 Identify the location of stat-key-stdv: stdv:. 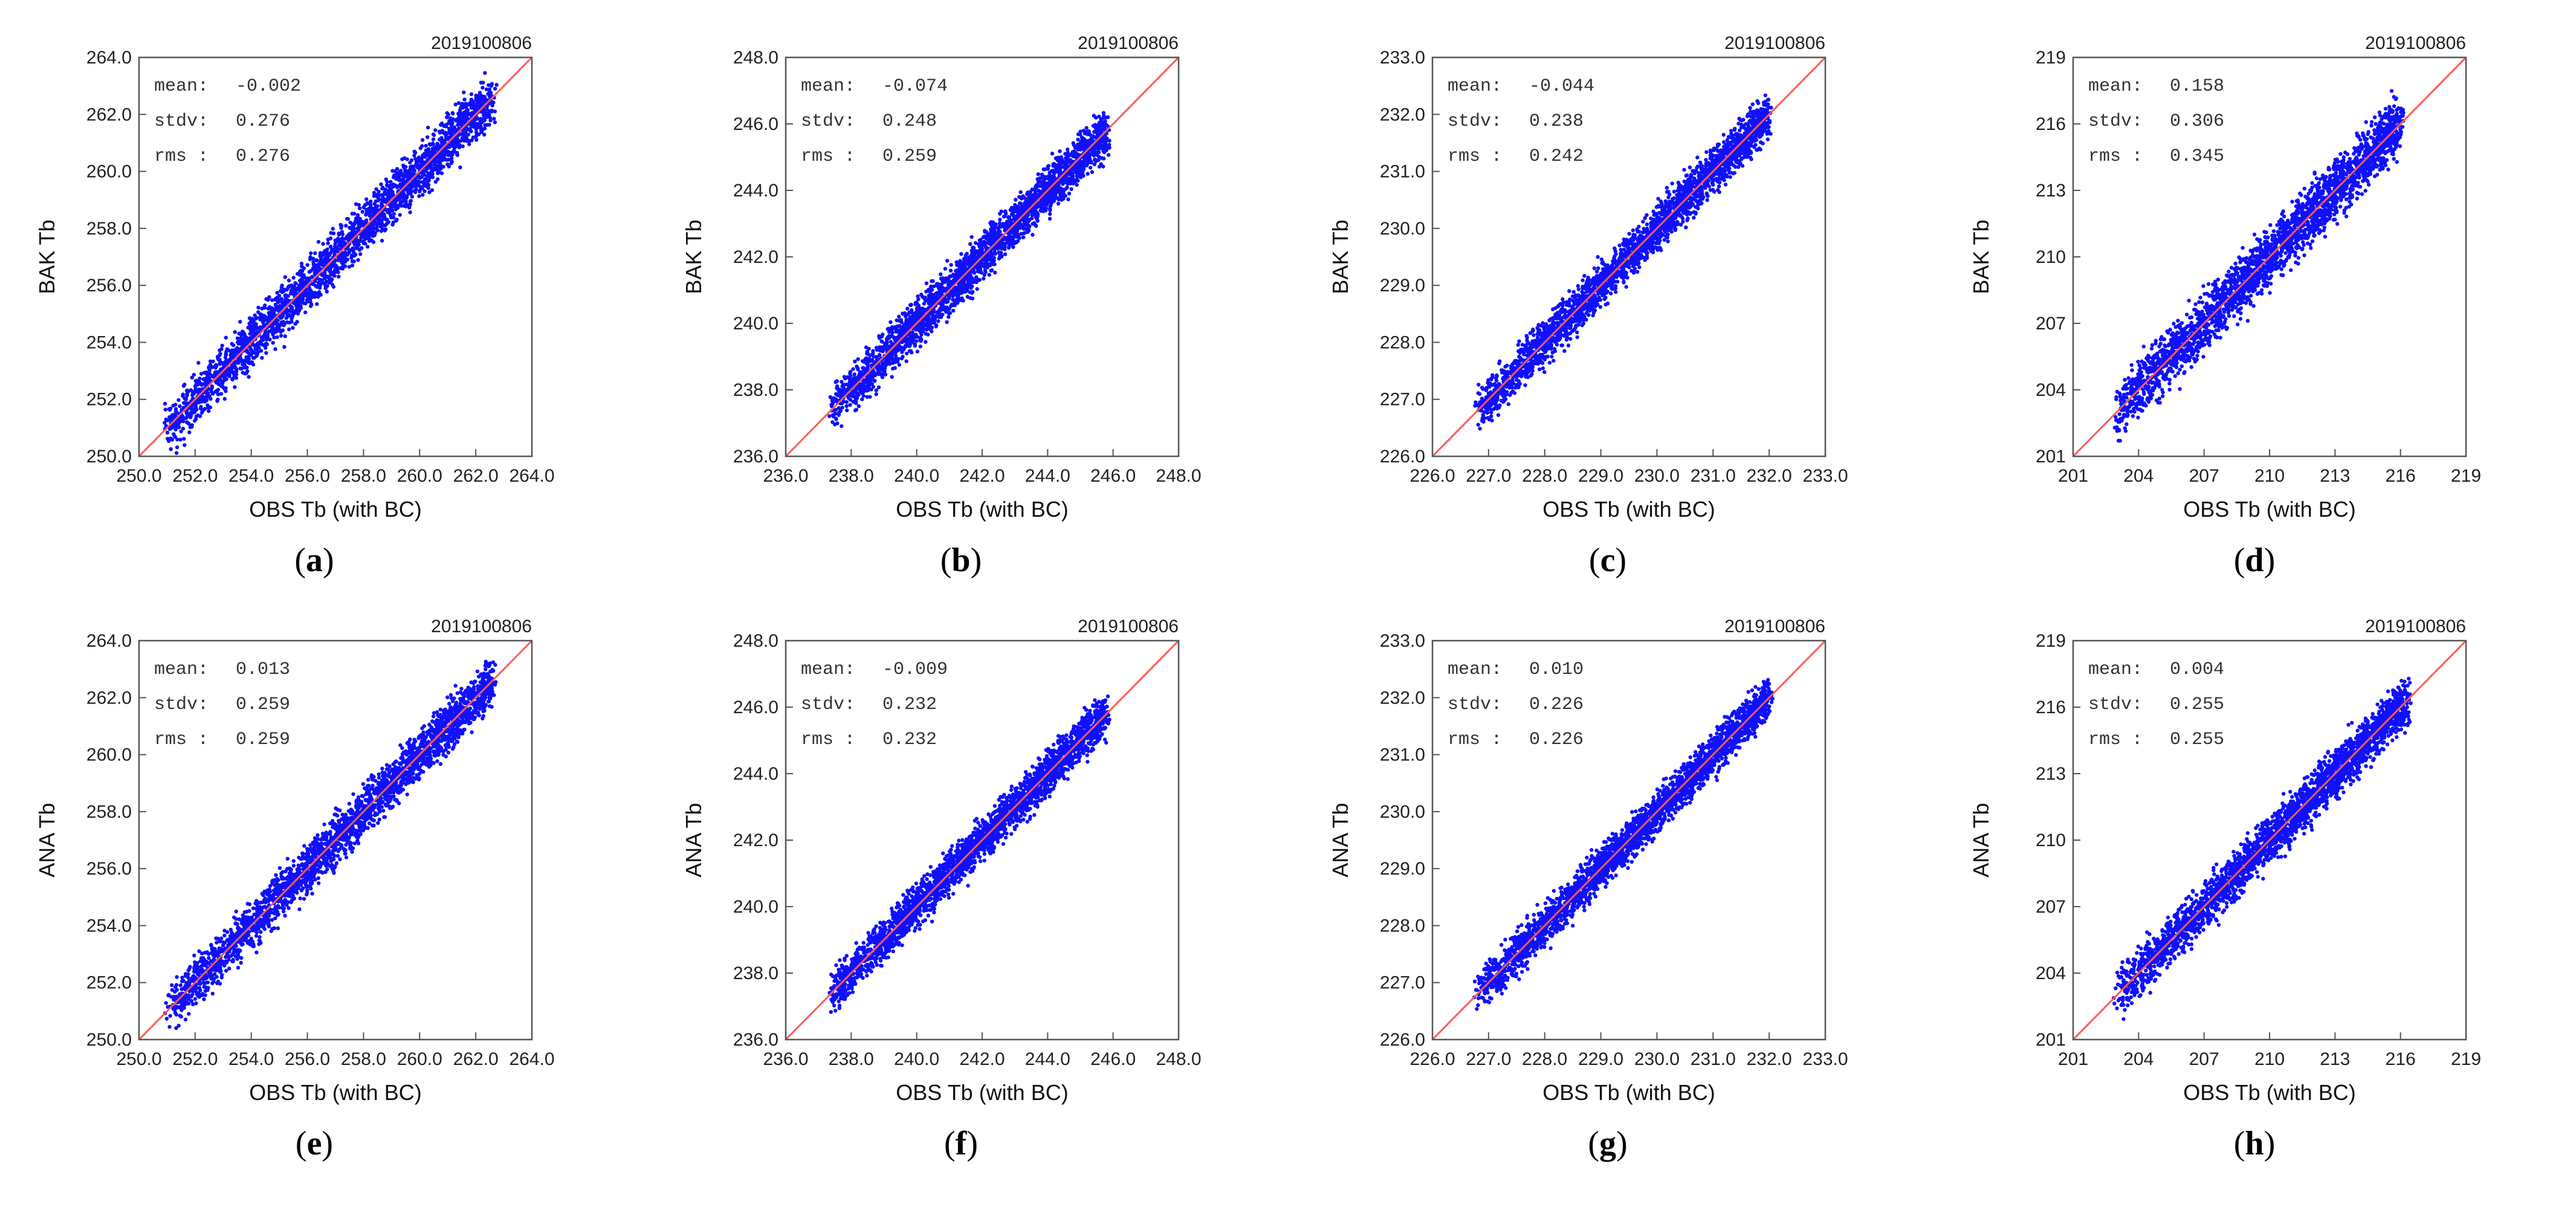
(181, 121).